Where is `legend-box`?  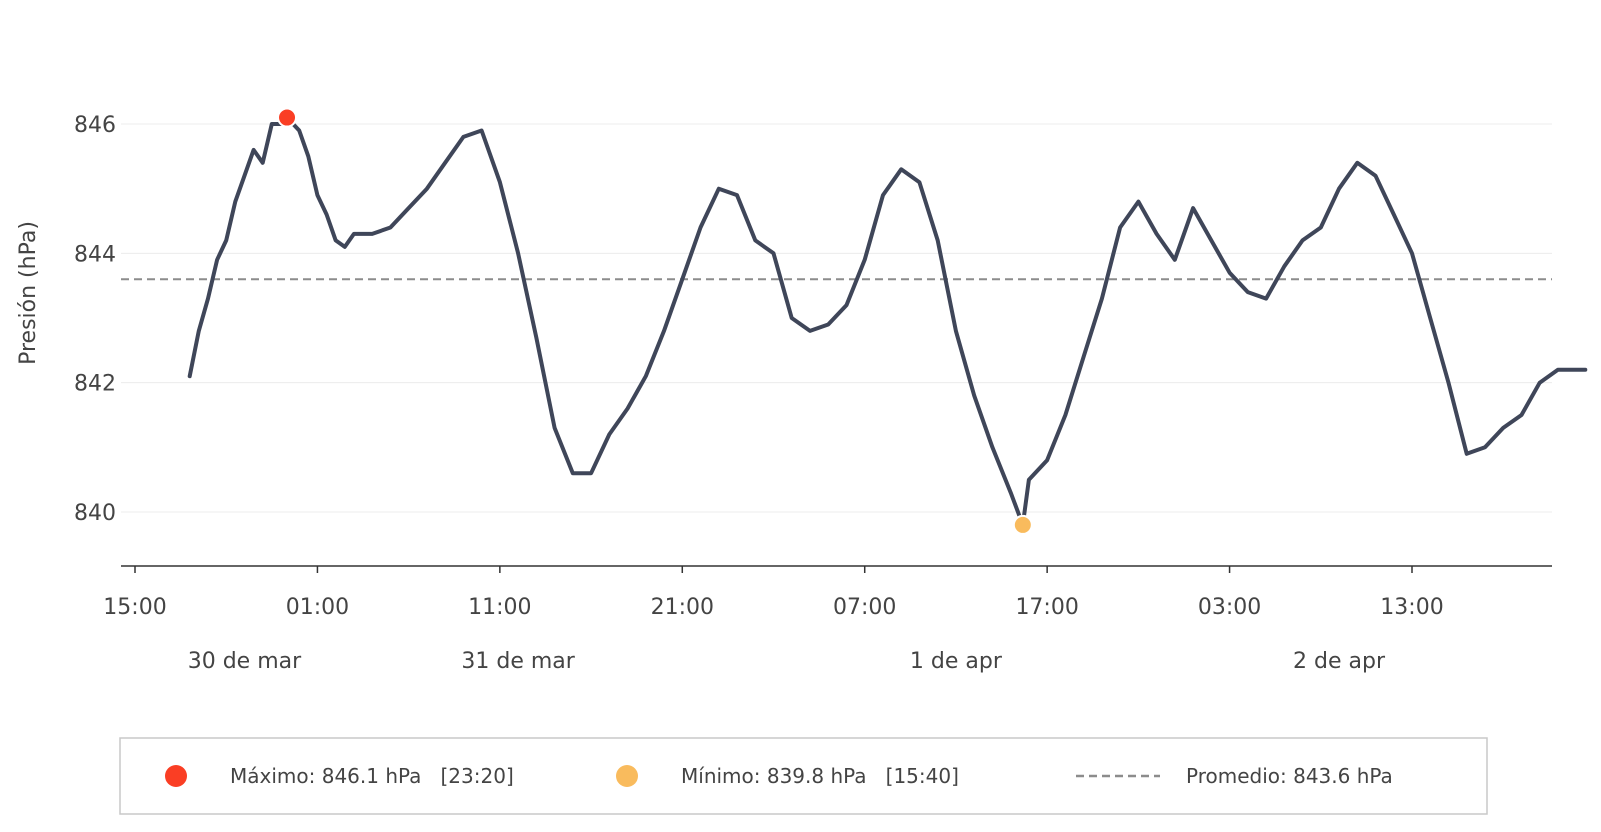 legend-box is located at coordinates (803, 776).